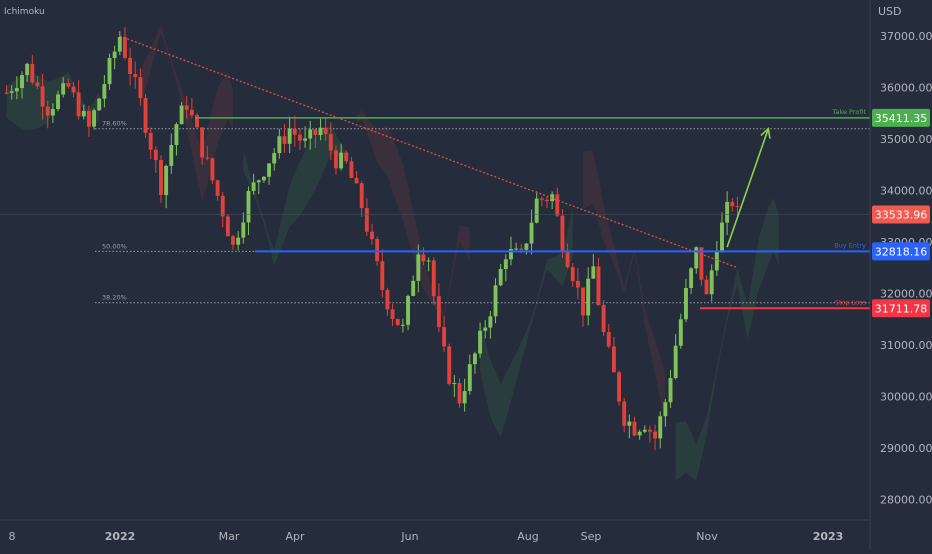  What do you see at coordinates (591, 536) in the screenshot?
I see `time-tick-6: Sep` at bounding box center [591, 536].